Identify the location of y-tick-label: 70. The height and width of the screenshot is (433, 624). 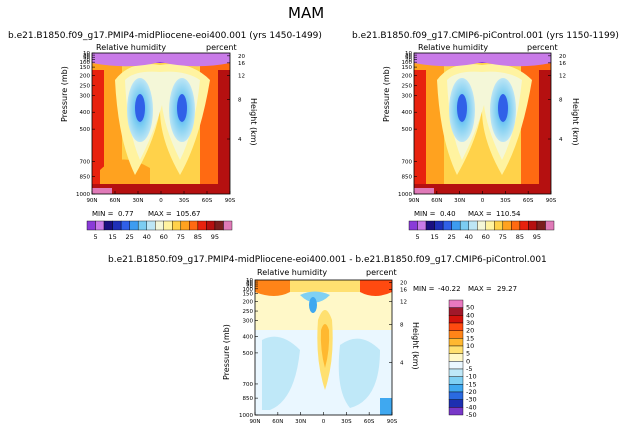
(249, 287).